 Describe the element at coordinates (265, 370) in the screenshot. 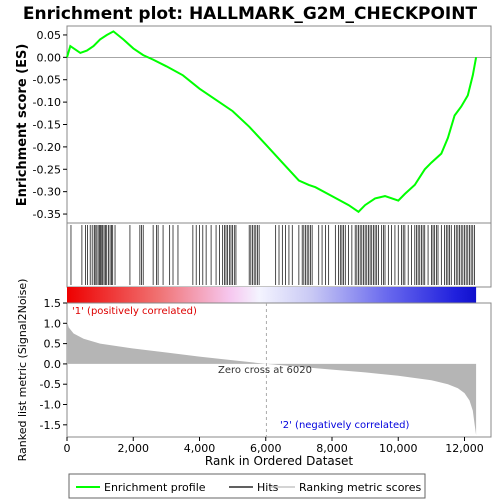

I see `zero-cross-label: Zero cross at 6020` at that location.